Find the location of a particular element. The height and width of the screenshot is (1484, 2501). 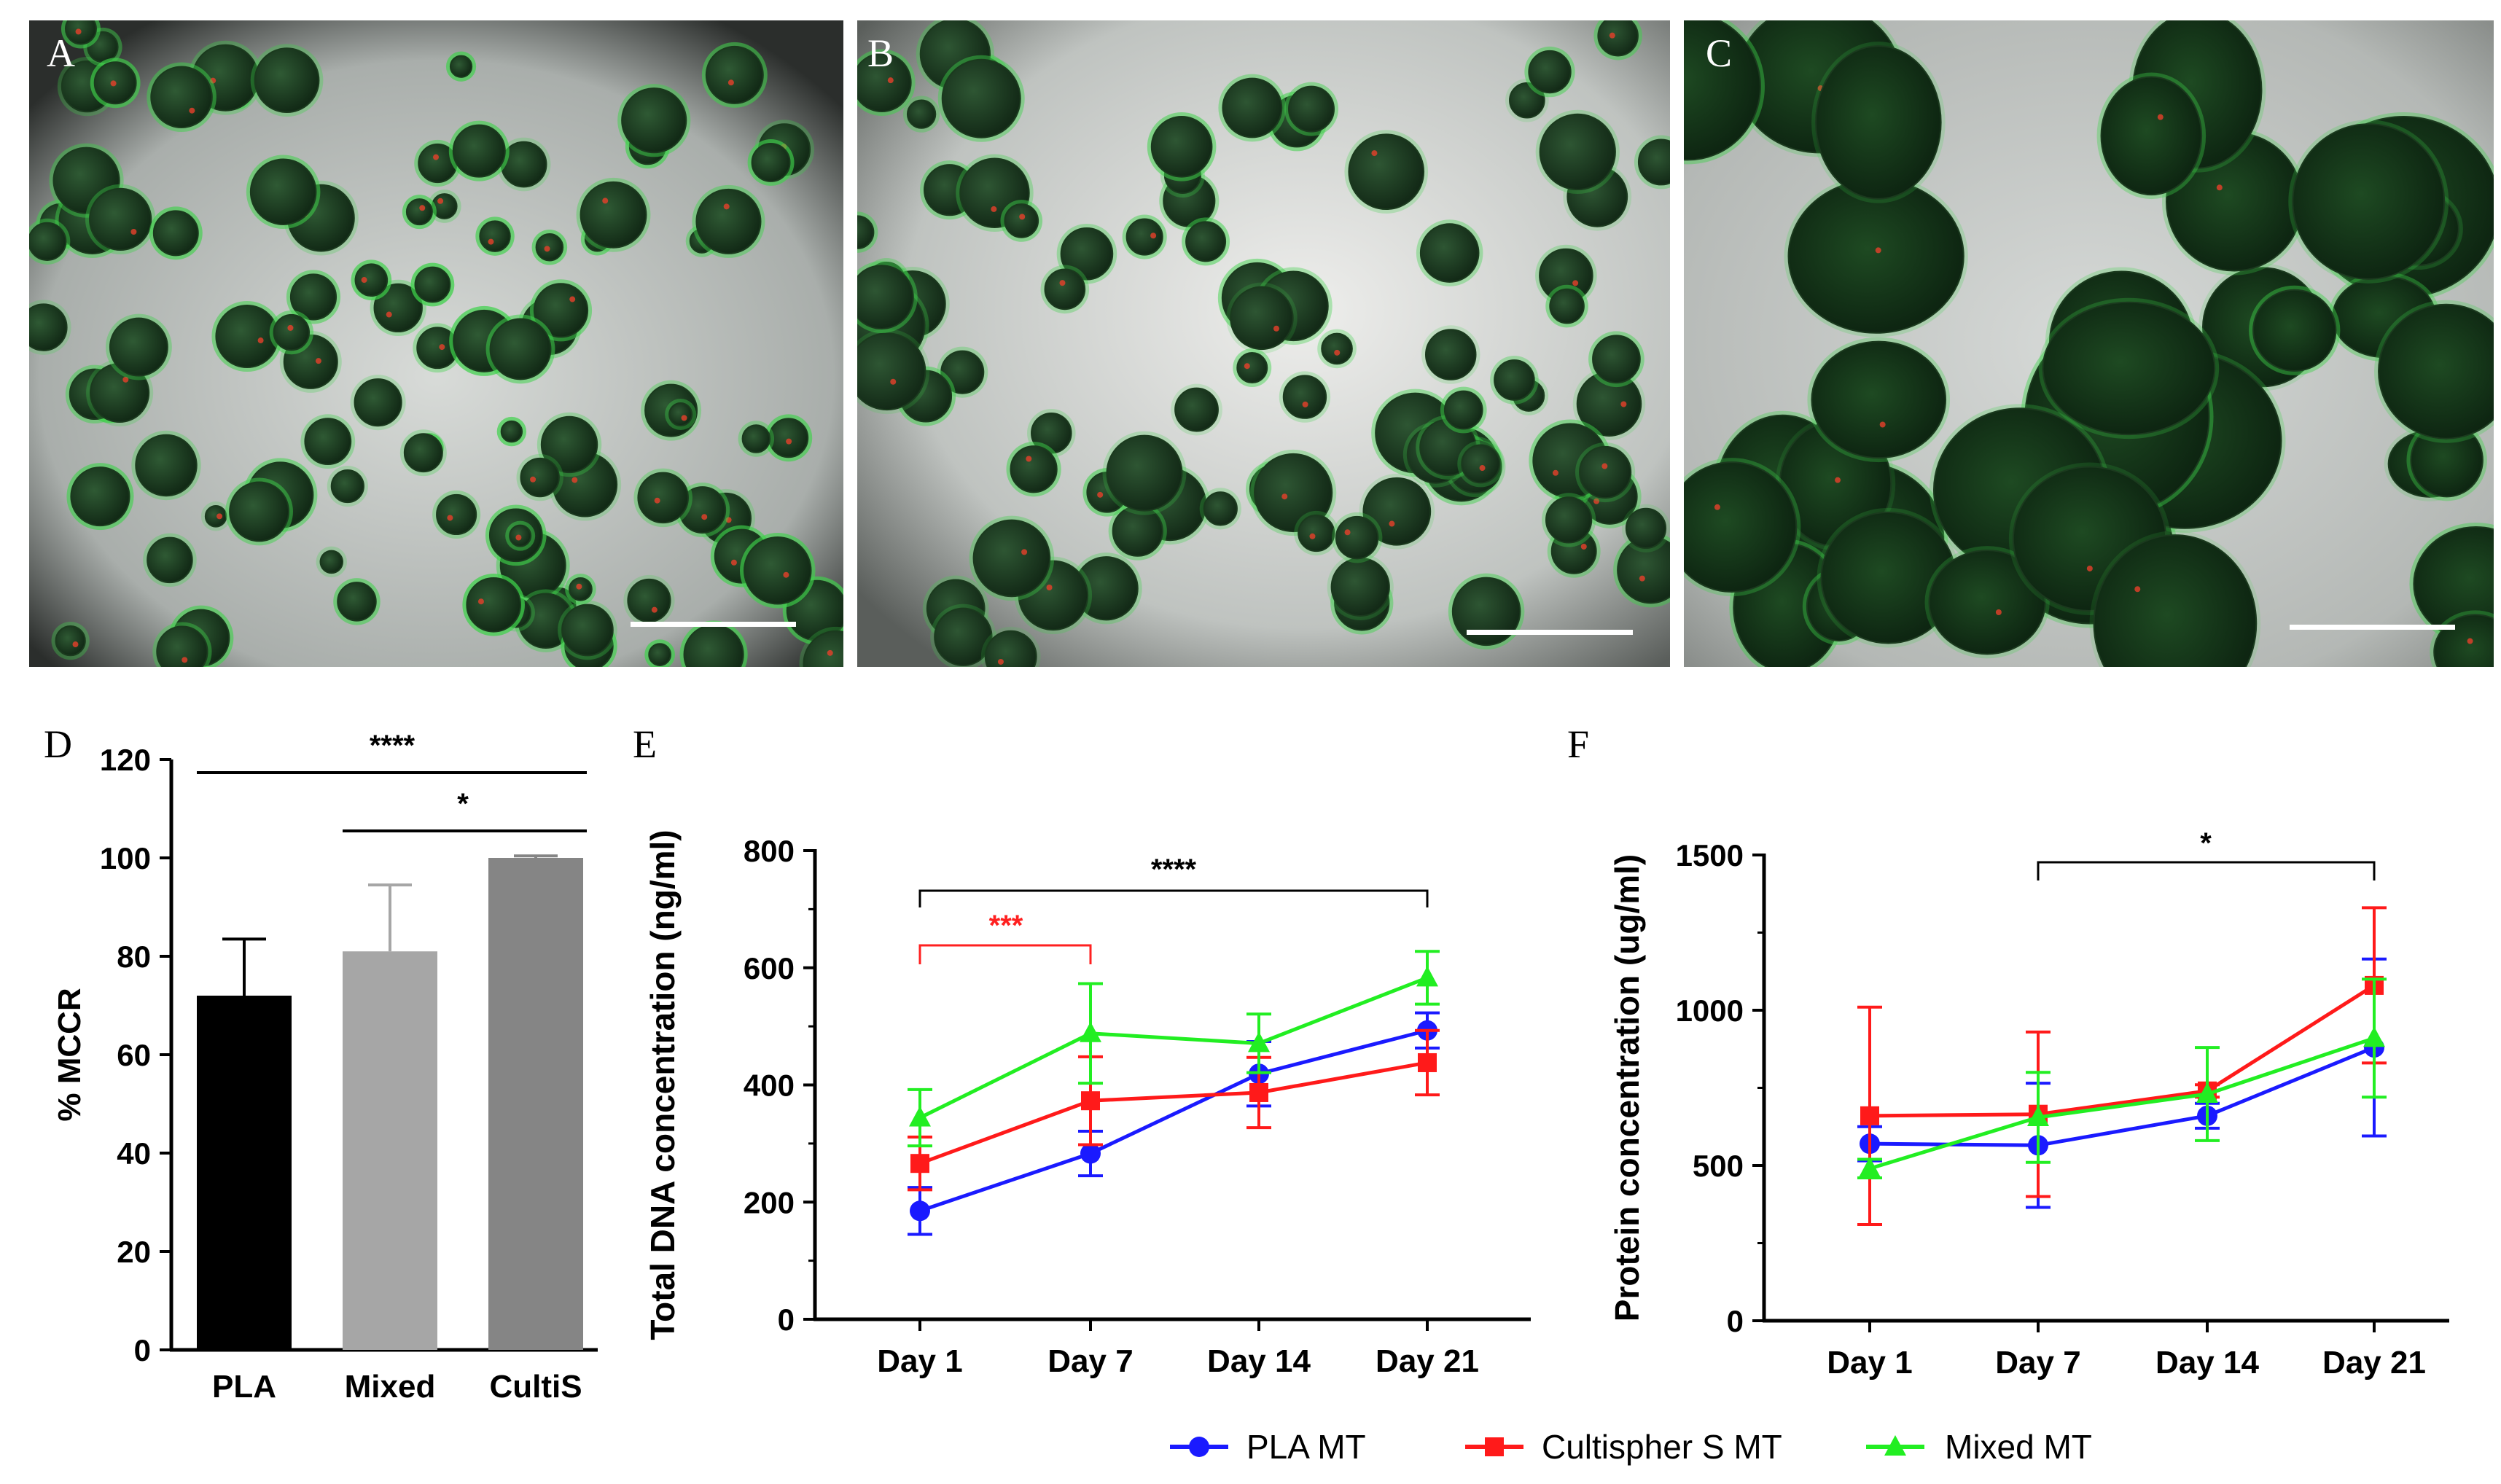

microscopy-image-b is located at coordinates (1263, 343).